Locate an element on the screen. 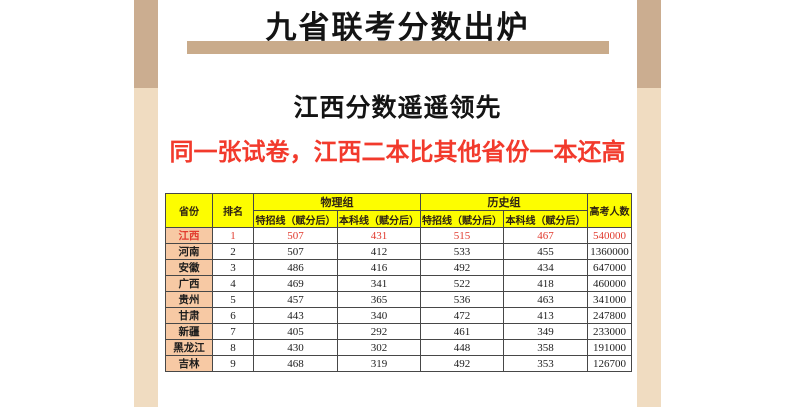 The height and width of the screenshot is (407, 804). table-row: 贵州 5 457 365 536 463 341000 is located at coordinates (398, 299).